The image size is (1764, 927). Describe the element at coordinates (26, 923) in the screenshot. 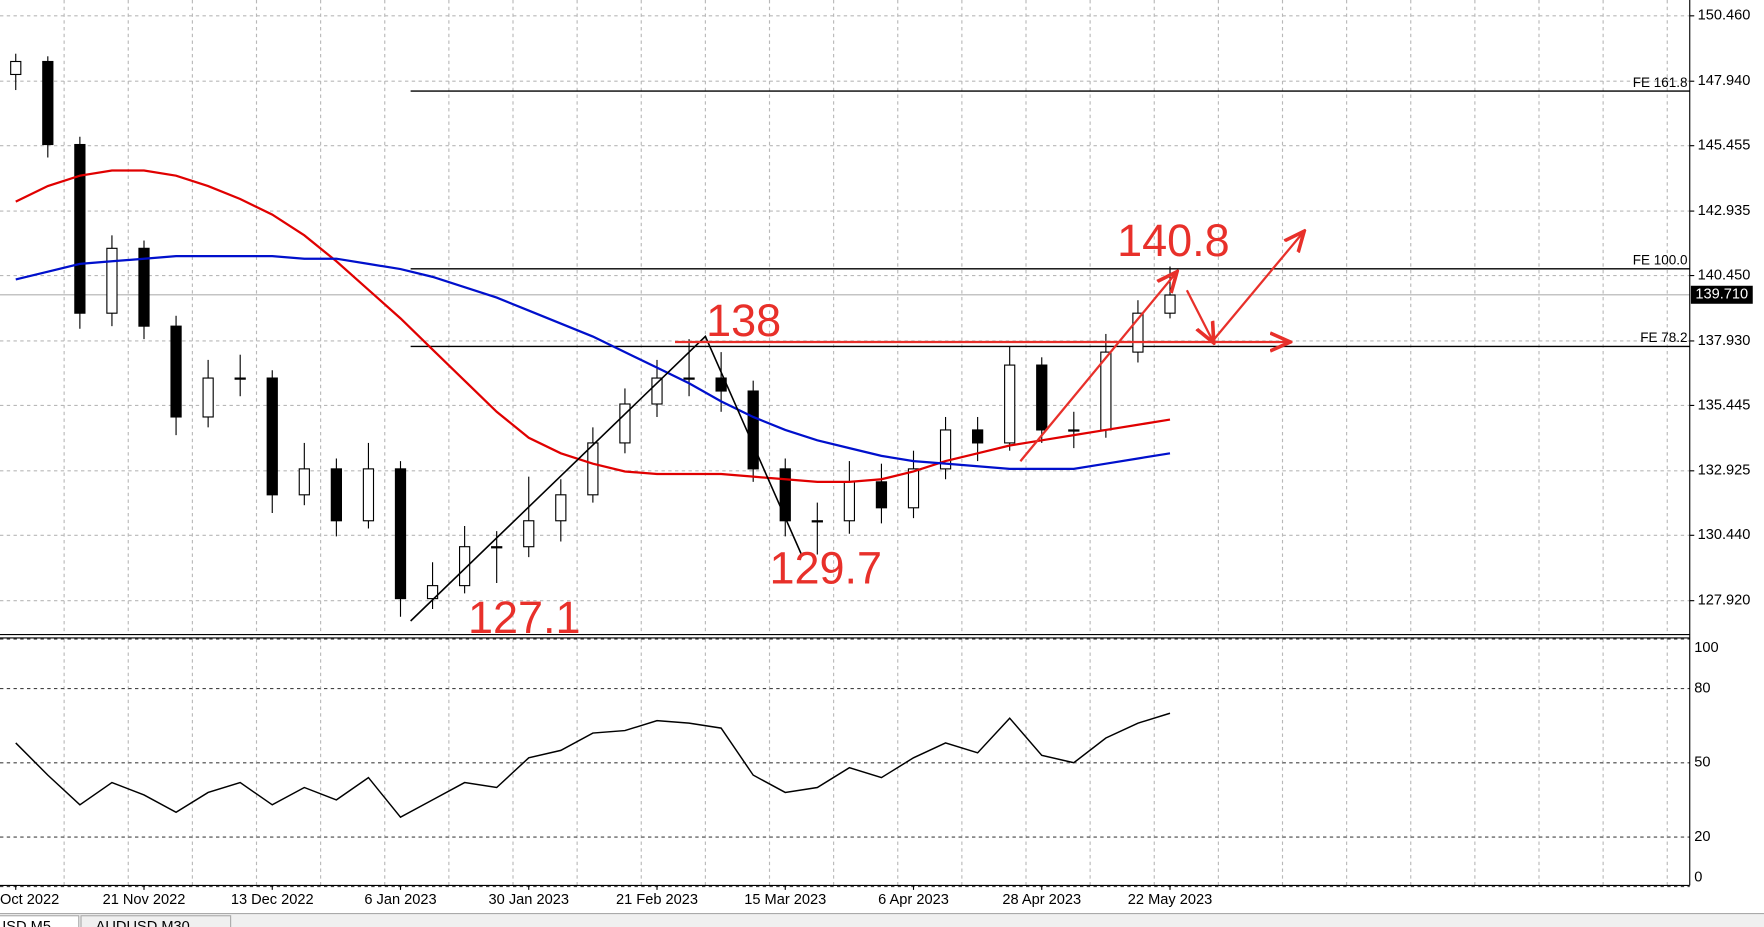

I see `tab-label: ISD,M5` at that location.